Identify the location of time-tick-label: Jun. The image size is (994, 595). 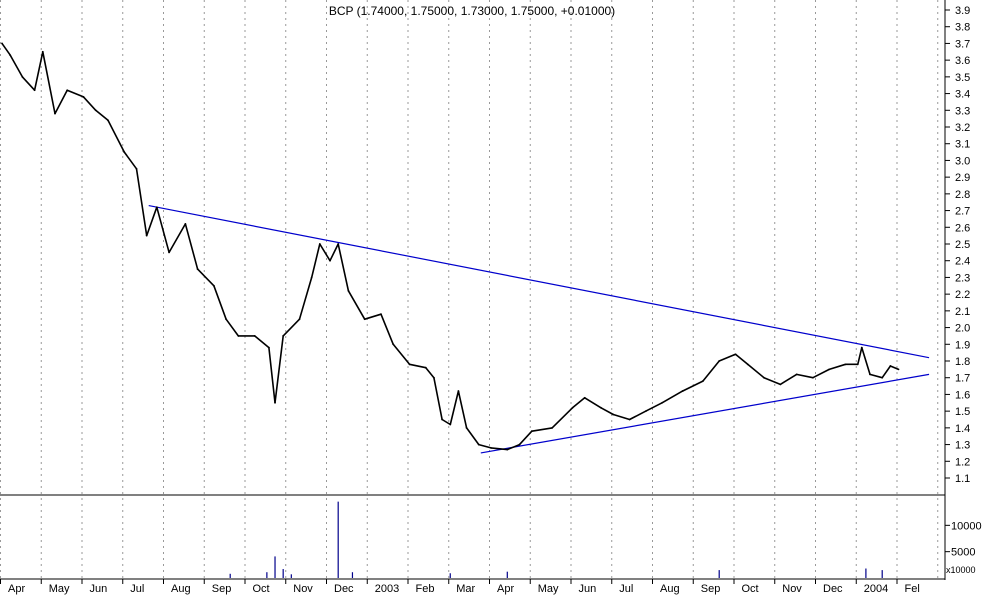
(588, 589).